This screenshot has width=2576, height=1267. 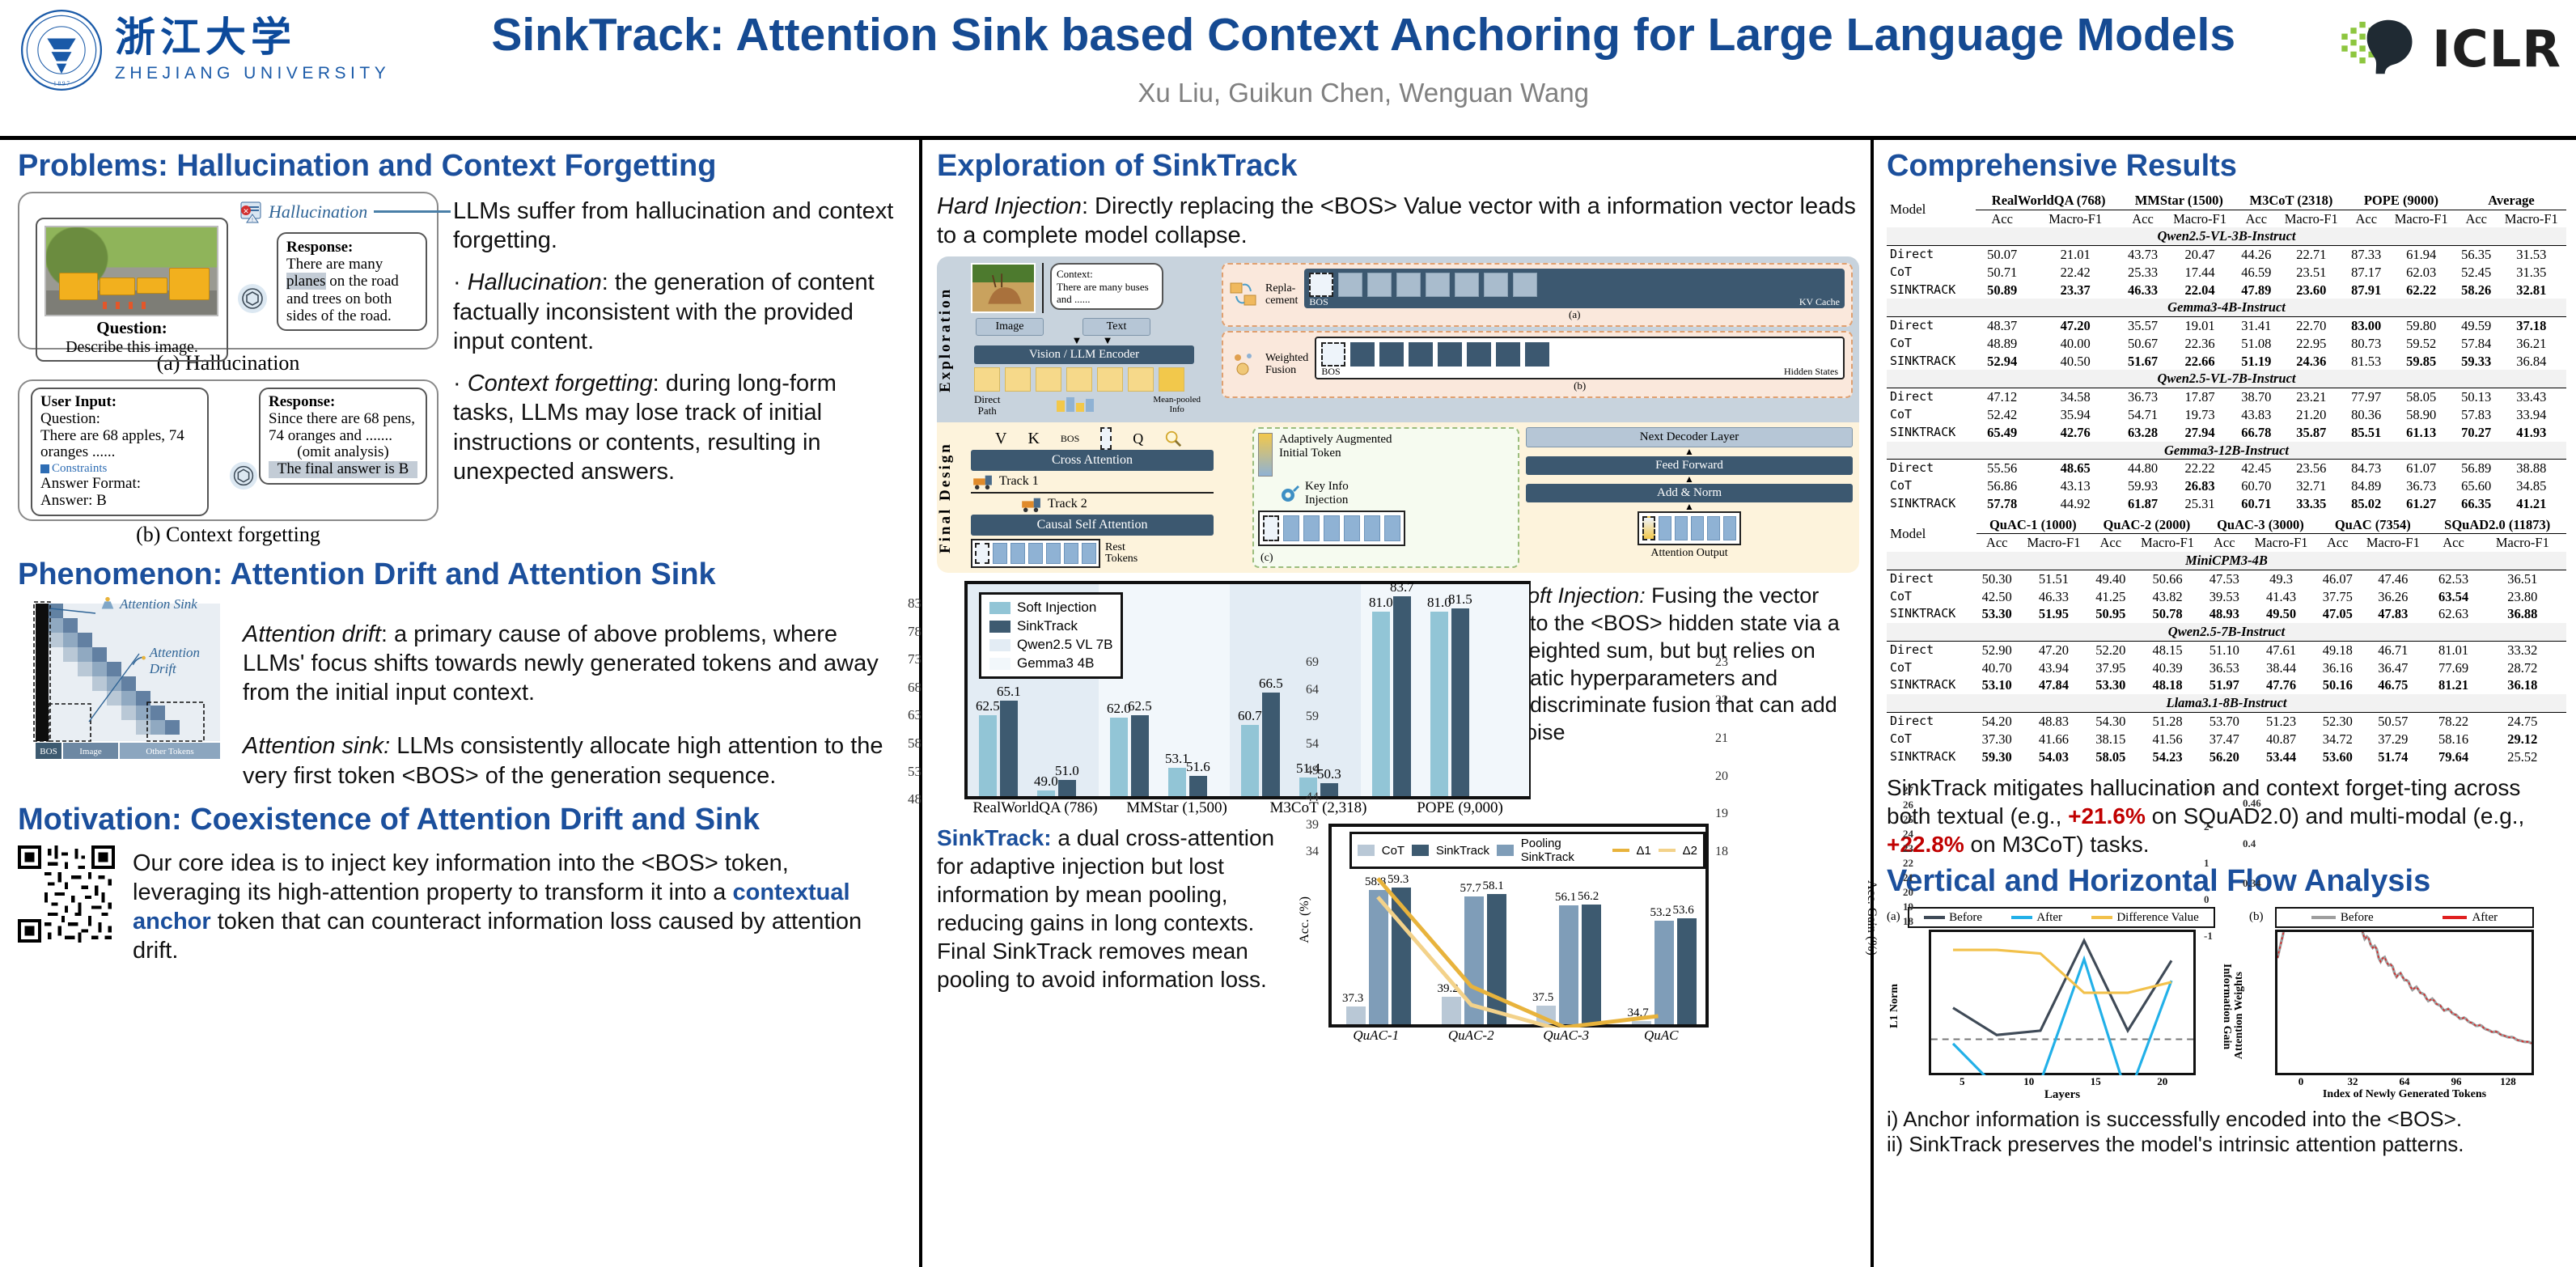 I want to click on track2-label: Track 2, so click(x=1067, y=504).